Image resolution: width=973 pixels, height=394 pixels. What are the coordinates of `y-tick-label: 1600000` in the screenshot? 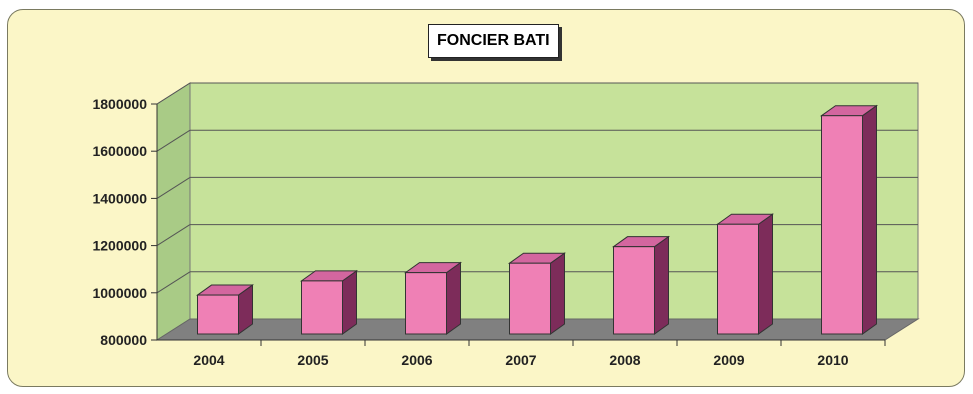 It's located at (119, 151).